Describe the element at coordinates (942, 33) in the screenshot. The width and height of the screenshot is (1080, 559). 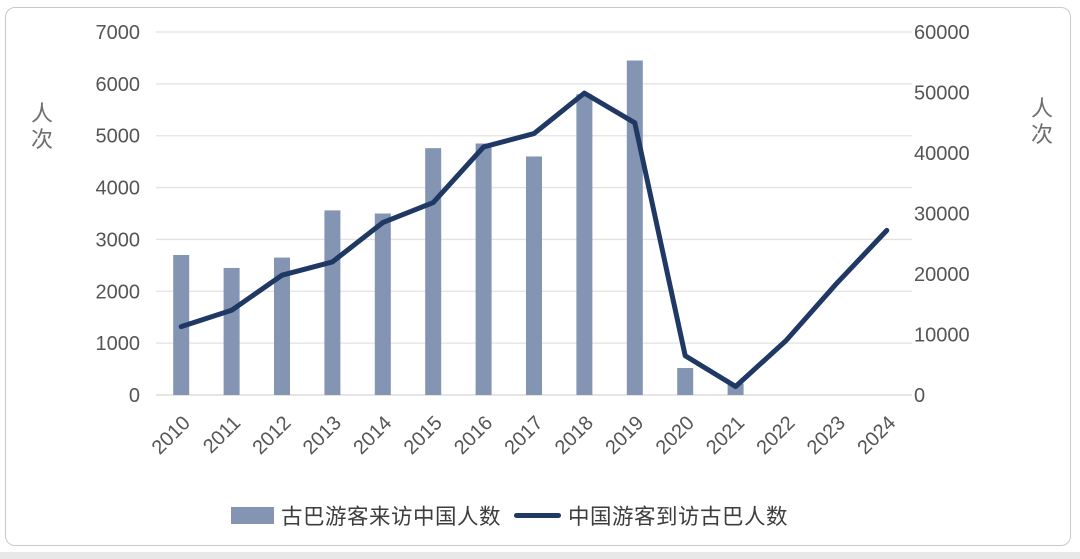
I see `right-axis-tick-label: 60000` at that location.